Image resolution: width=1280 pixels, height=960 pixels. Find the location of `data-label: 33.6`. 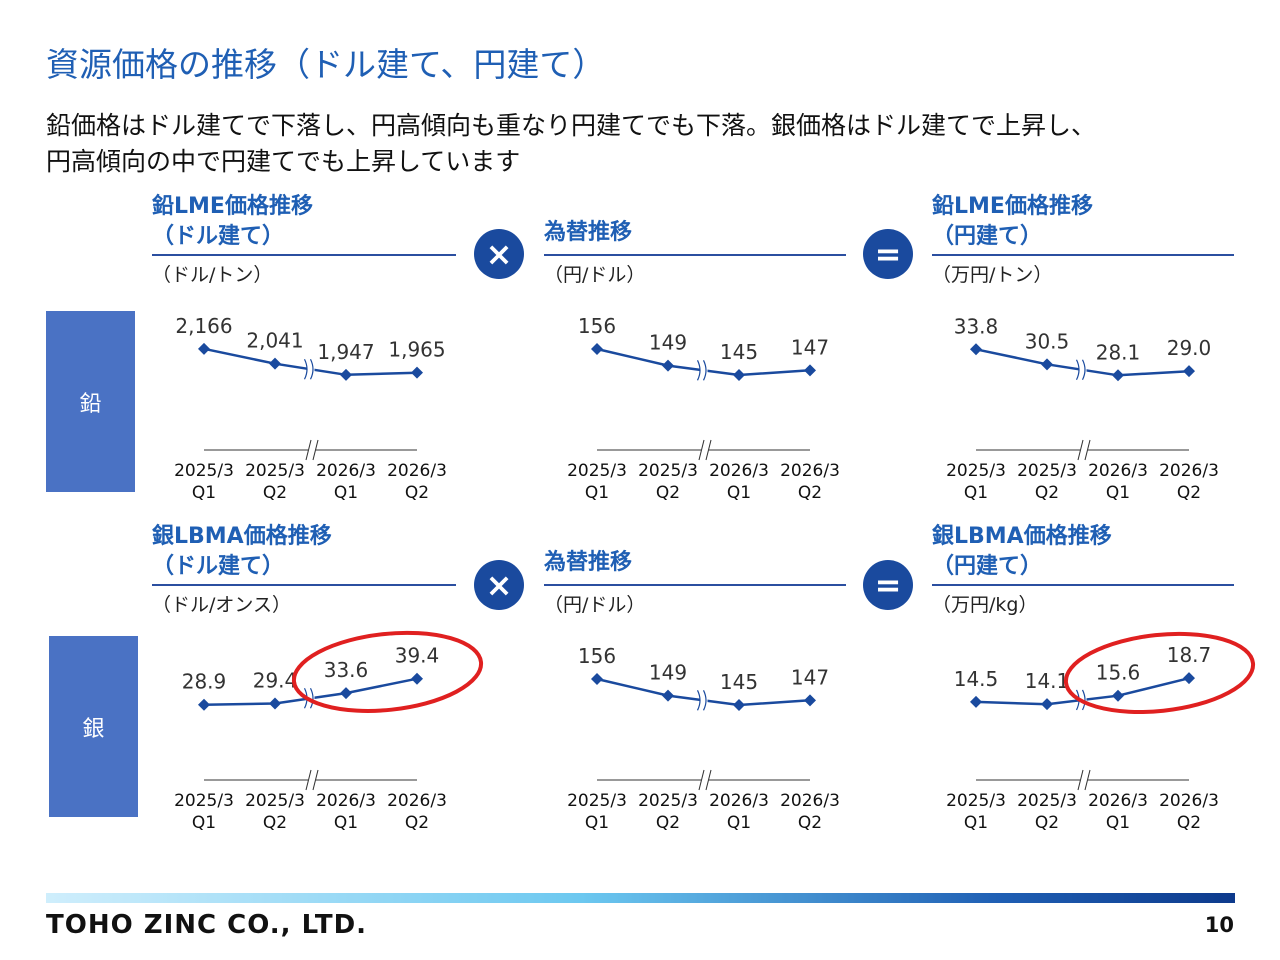

data-label: 33.6 is located at coordinates (346, 670).